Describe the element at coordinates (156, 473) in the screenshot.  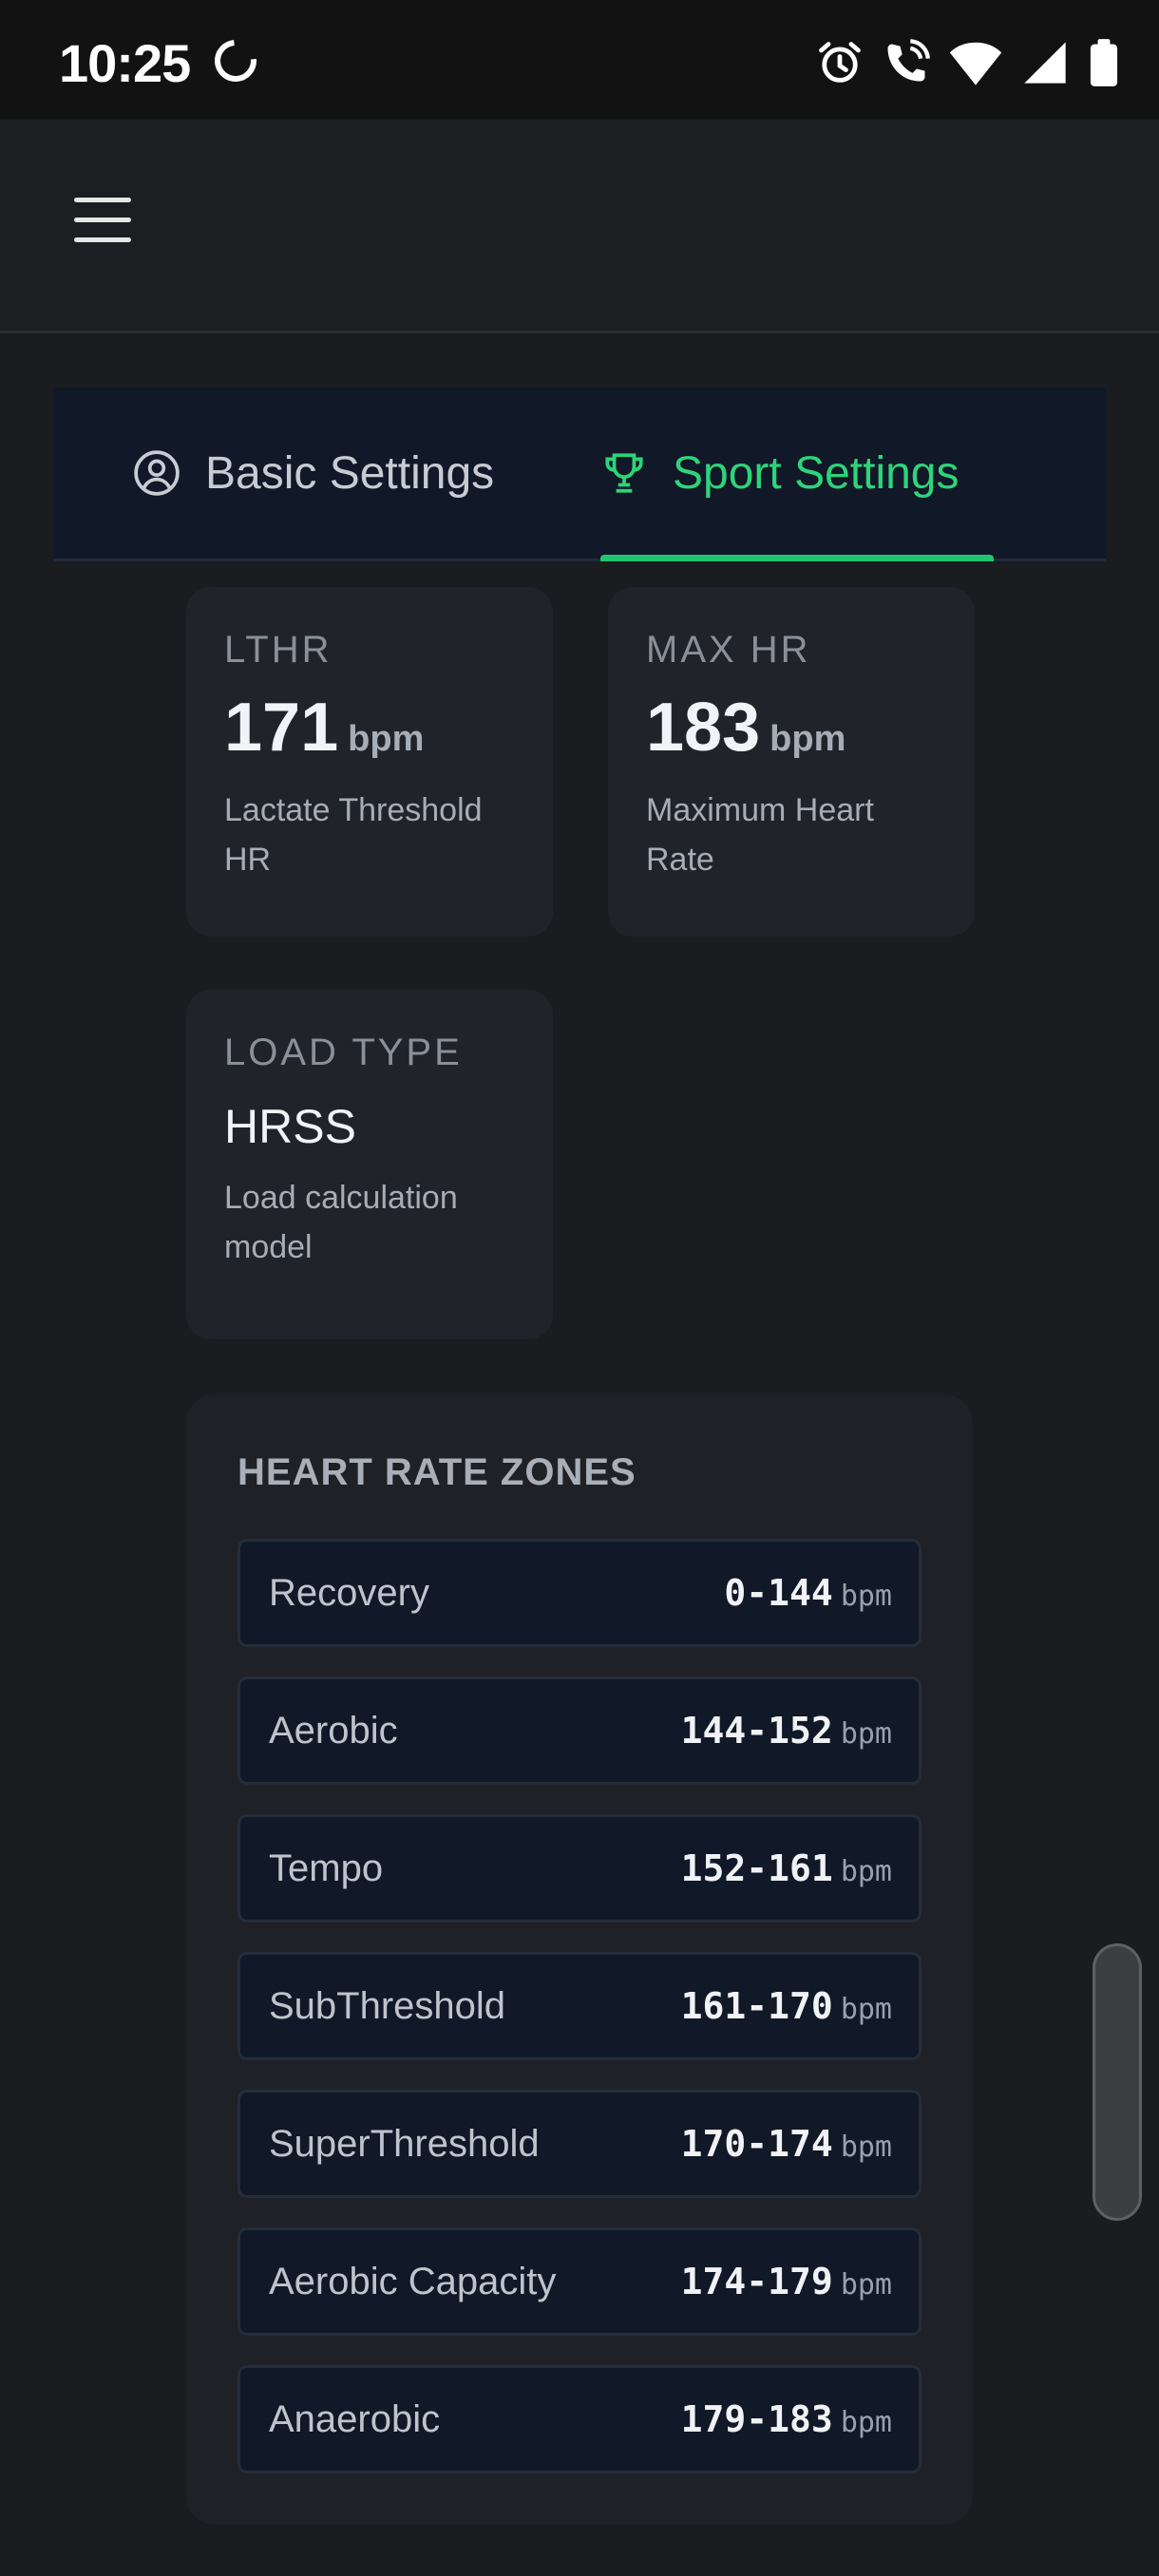
I see `user-circle-icon` at that location.